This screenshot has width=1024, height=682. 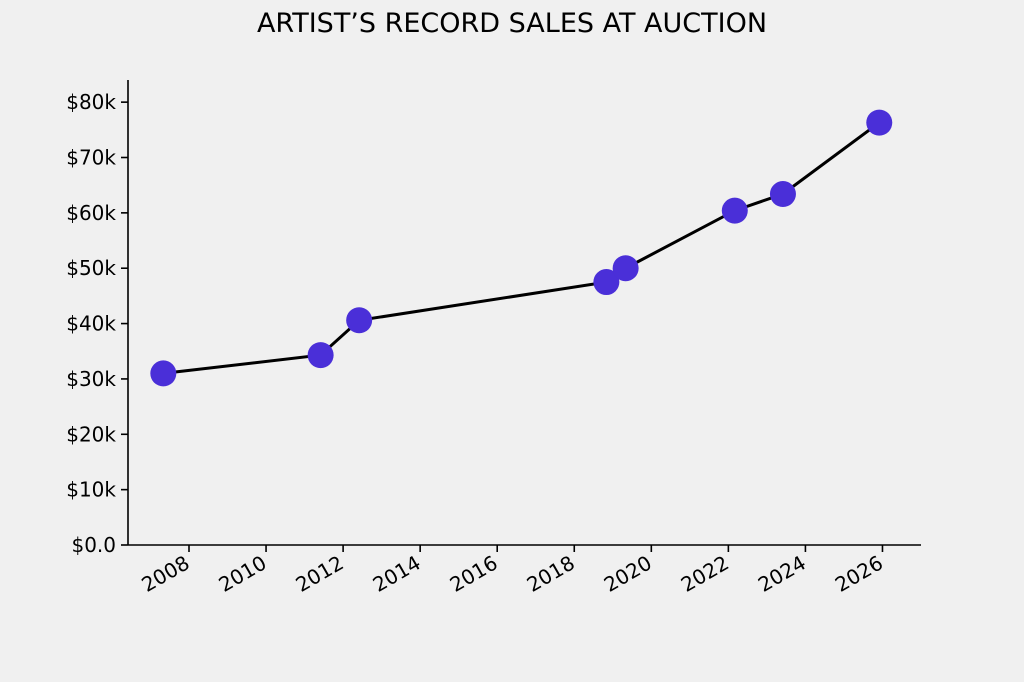 What do you see at coordinates (512, 23) in the screenshot?
I see `chart-title: ARTIST’S RECORD SALES AT AUCTION` at bounding box center [512, 23].